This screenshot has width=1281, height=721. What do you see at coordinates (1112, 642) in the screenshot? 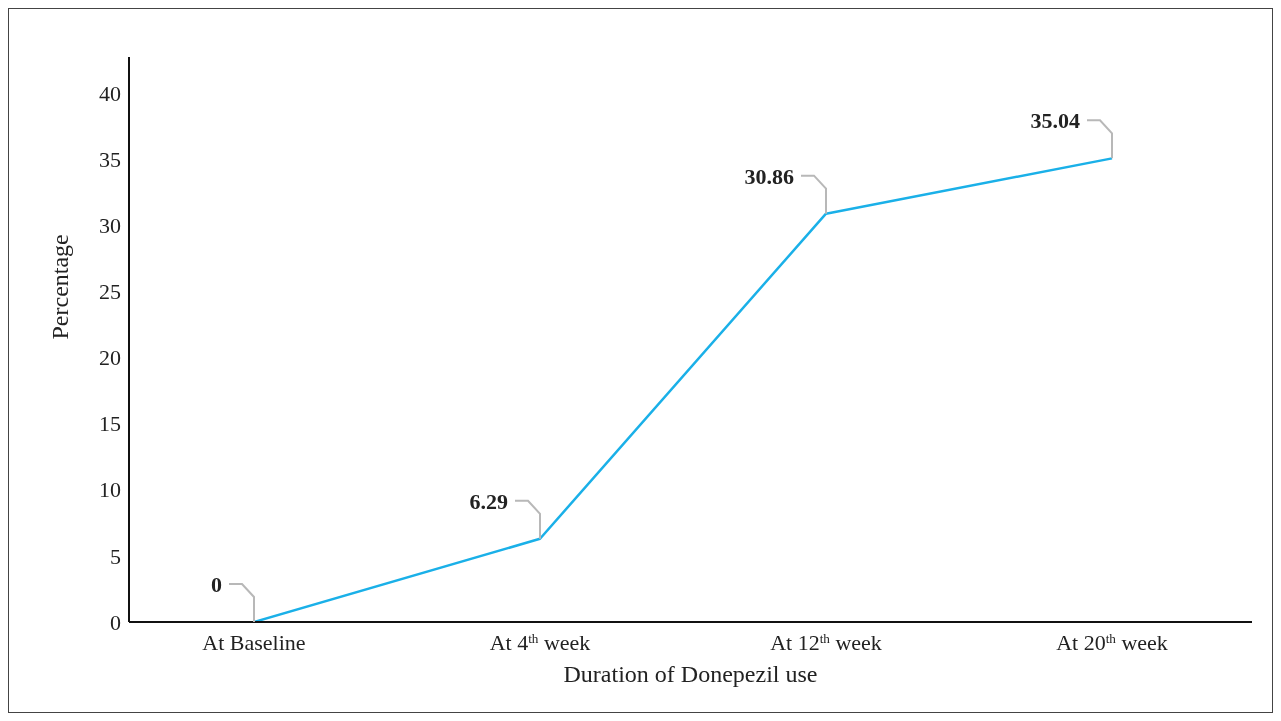
I see `x-tick-label: At 20$^{th}$ week` at bounding box center [1112, 642].